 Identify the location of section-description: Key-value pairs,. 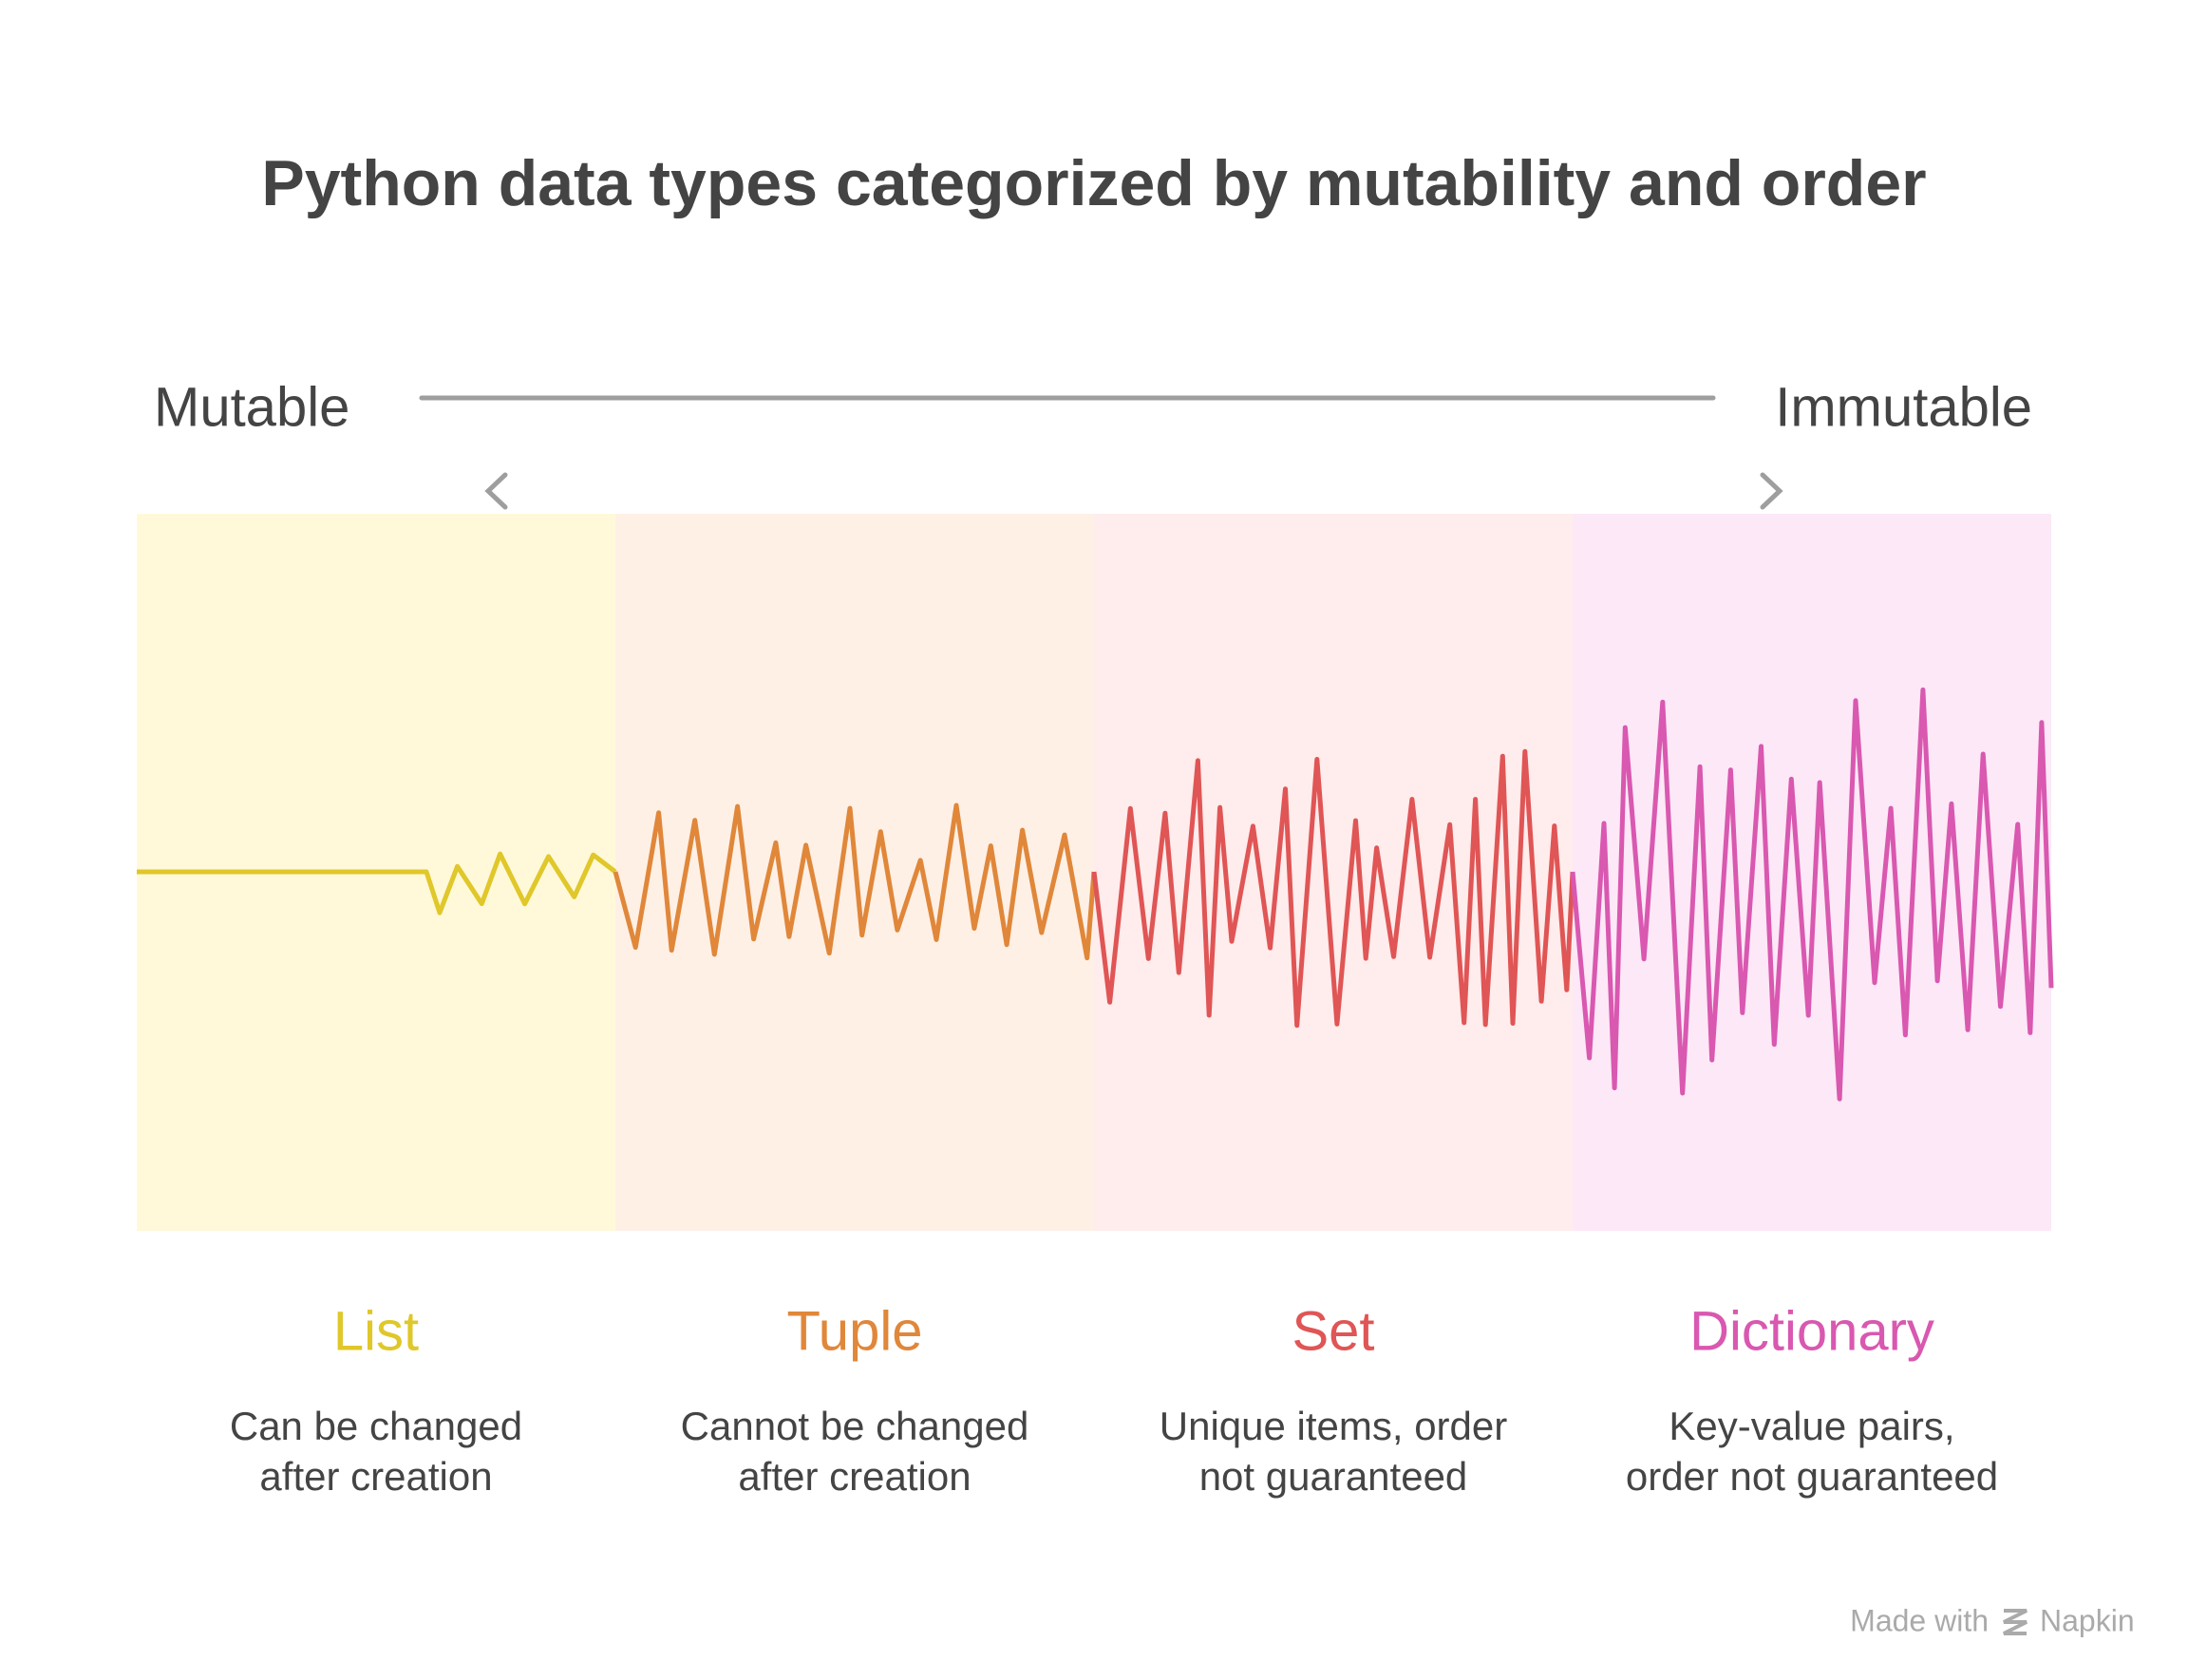
(1811, 1426).